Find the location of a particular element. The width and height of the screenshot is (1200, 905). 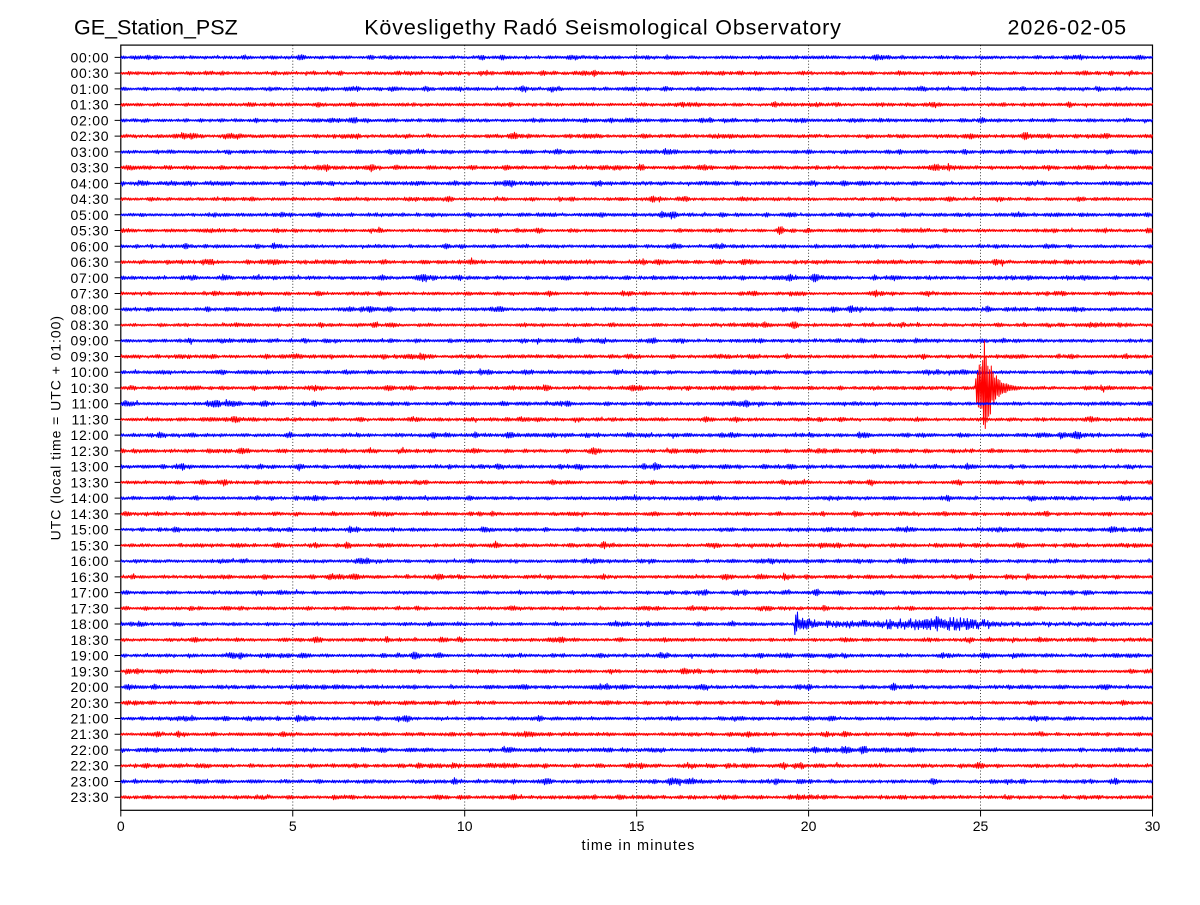

svg-text: 03:30 is located at coordinates (90, 168).